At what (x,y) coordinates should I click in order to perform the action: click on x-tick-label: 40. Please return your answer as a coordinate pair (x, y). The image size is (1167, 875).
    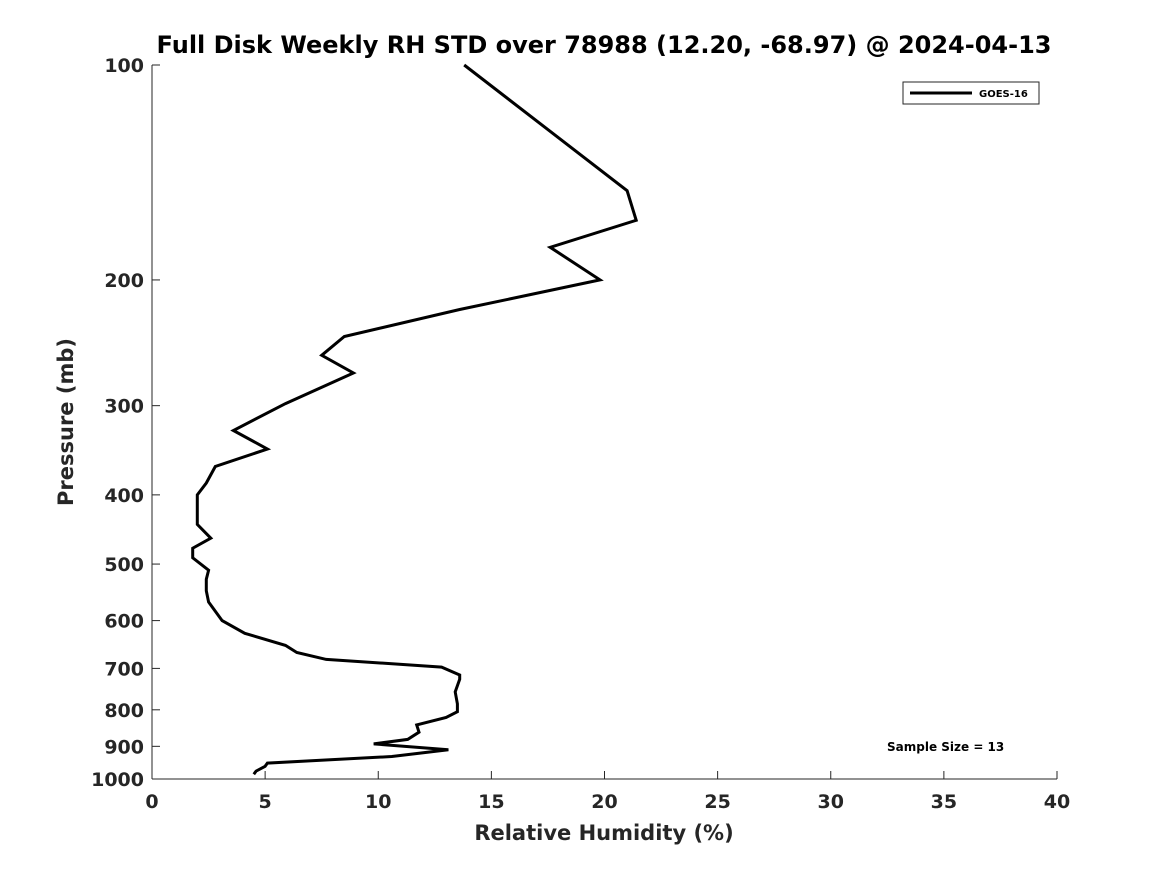
    Looking at the image, I should click on (1057, 802).